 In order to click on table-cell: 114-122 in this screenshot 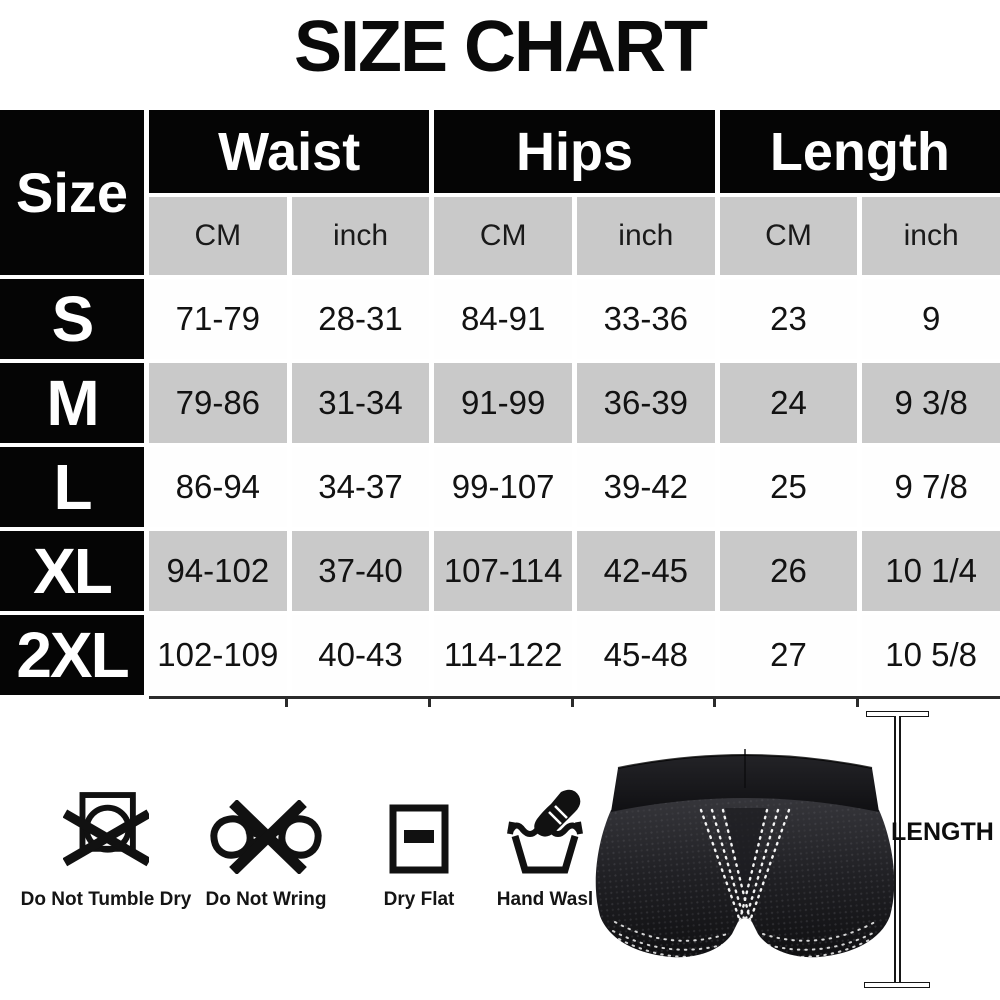, I will do `click(503, 655)`.